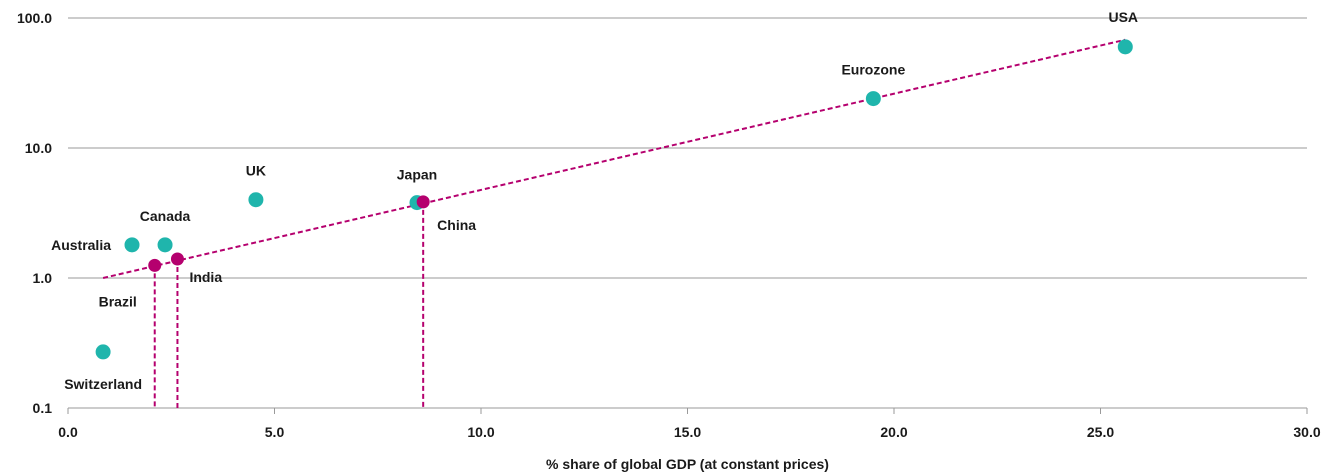 Image resolution: width=1323 pixels, height=474 pixels. What do you see at coordinates (165, 216) in the screenshot?
I see `point-label-canada: Canada` at bounding box center [165, 216].